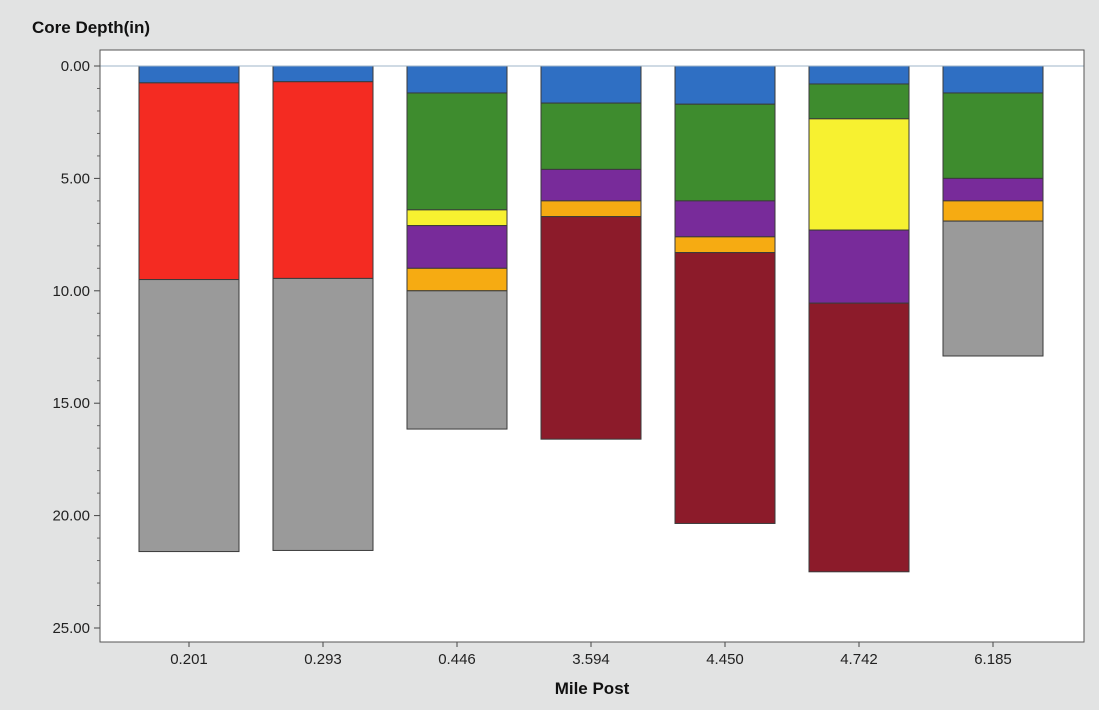 Image resolution: width=1099 pixels, height=710 pixels. What do you see at coordinates (859, 659) in the screenshot?
I see `x-tick-label: 4.742` at bounding box center [859, 659].